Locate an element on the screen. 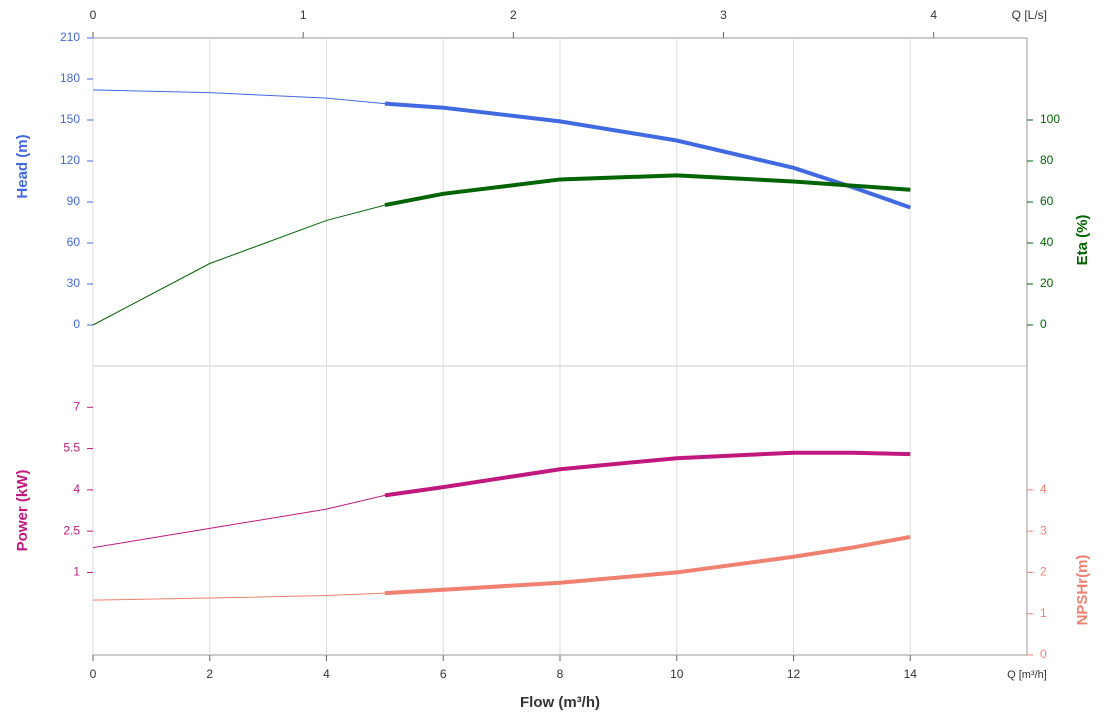 Image resolution: width=1120 pixels, height=718 pixels. y-tick-label: 30 is located at coordinates (74, 283).